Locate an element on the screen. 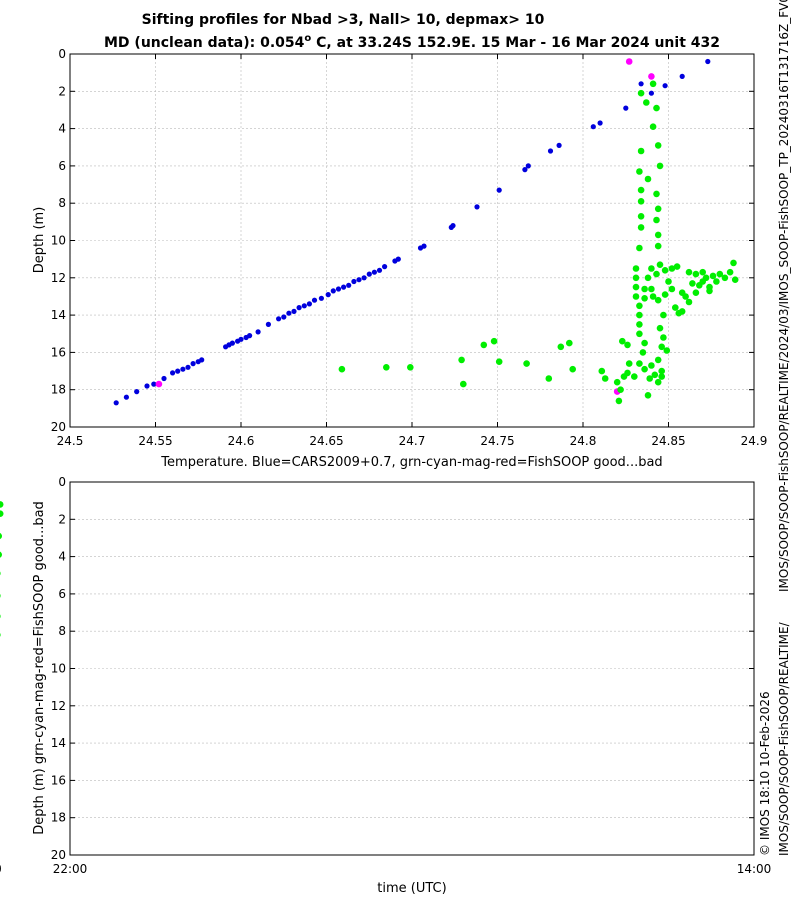  top-ytick-label: 10 is located at coordinates (58, 241).